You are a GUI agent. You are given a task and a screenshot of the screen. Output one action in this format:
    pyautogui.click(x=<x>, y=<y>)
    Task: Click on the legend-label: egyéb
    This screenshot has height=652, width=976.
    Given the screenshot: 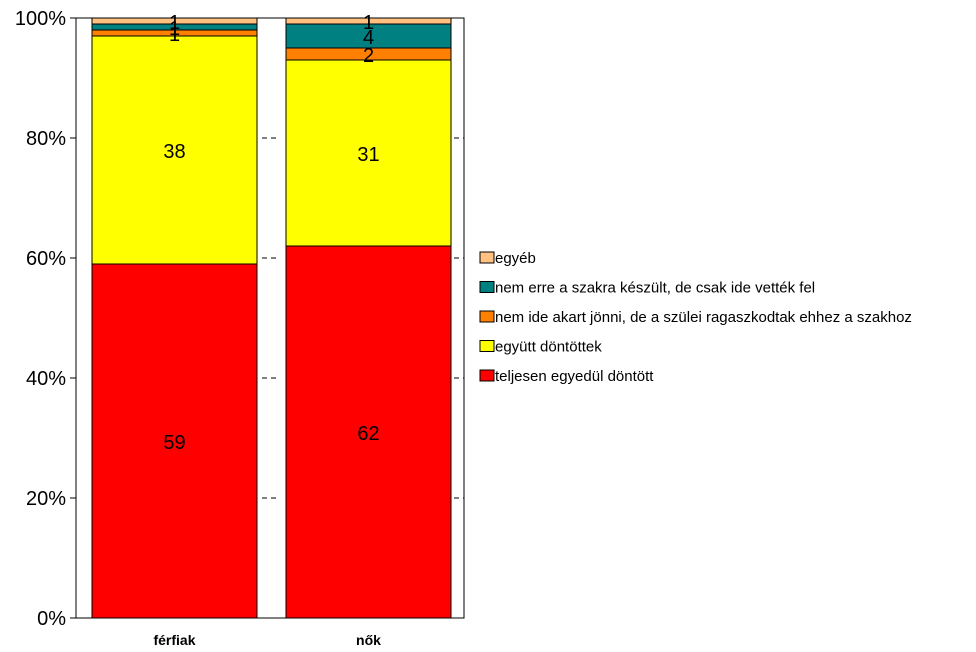 What is the action you would take?
    pyautogui.click(x=515, y=258)
    